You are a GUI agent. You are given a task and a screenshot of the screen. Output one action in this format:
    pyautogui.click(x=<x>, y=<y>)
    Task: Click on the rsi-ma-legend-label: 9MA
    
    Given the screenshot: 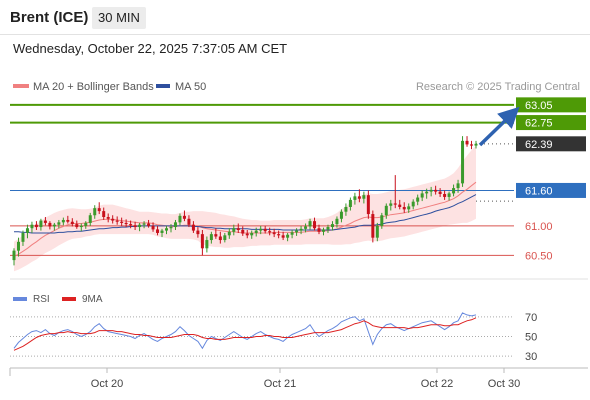 What is the action you would take?
    pyautogui.click(x=92, y=299)
    